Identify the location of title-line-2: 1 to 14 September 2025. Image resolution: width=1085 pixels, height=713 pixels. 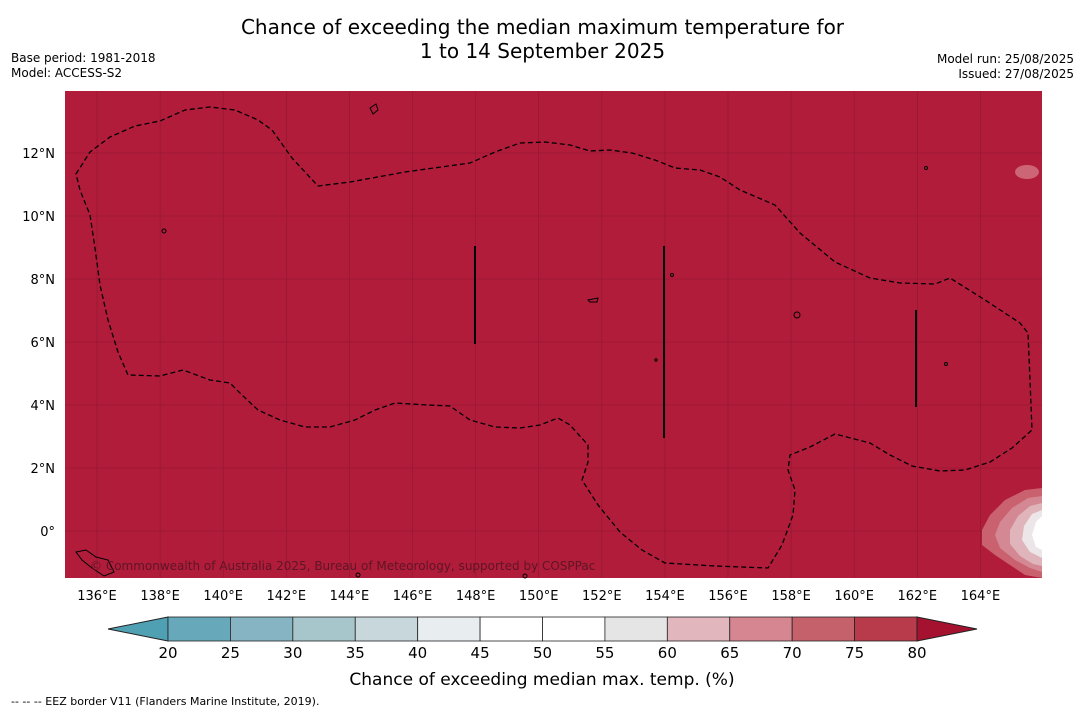
(542, 51).